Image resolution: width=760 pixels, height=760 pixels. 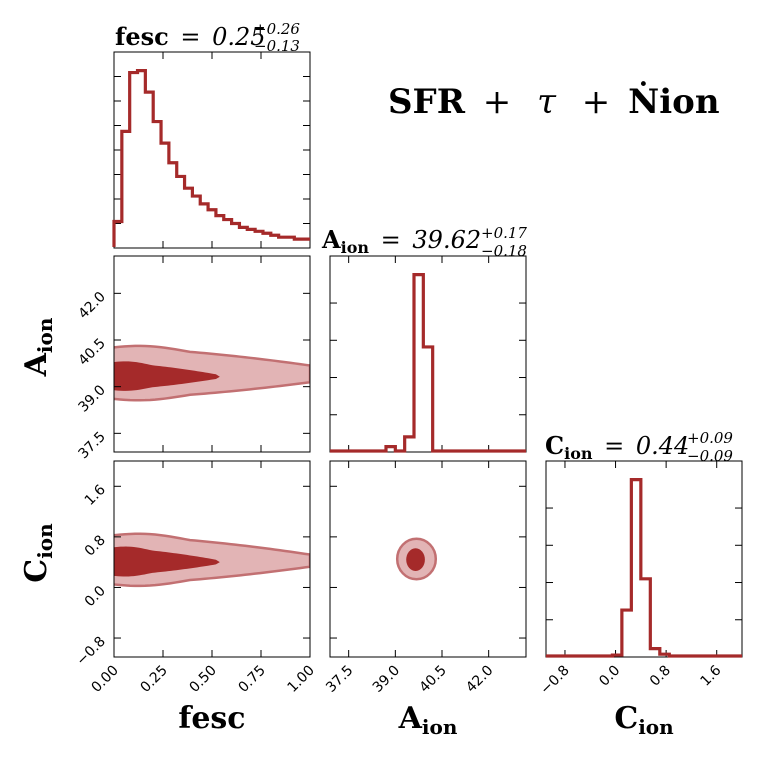 I want to click on x-axis-label-cion: Cion, so click(x=644, y=720).